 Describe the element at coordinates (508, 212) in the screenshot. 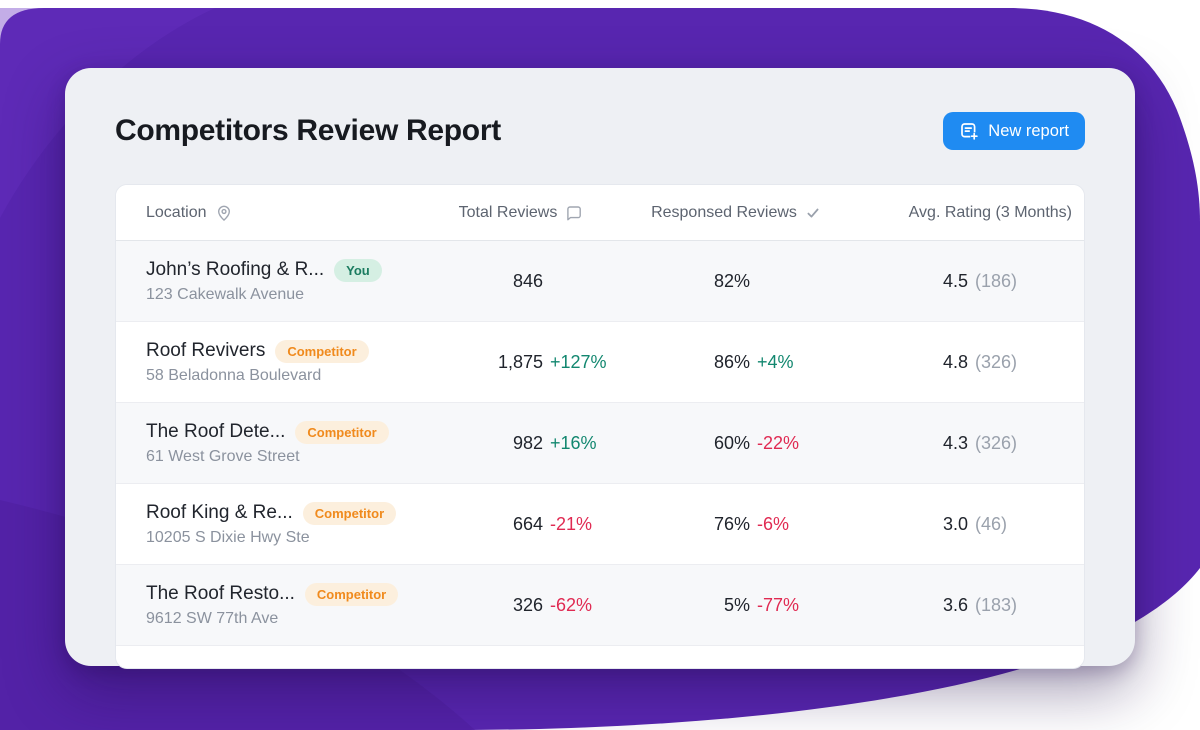

I see `column-label: Total Reviews` at that location.